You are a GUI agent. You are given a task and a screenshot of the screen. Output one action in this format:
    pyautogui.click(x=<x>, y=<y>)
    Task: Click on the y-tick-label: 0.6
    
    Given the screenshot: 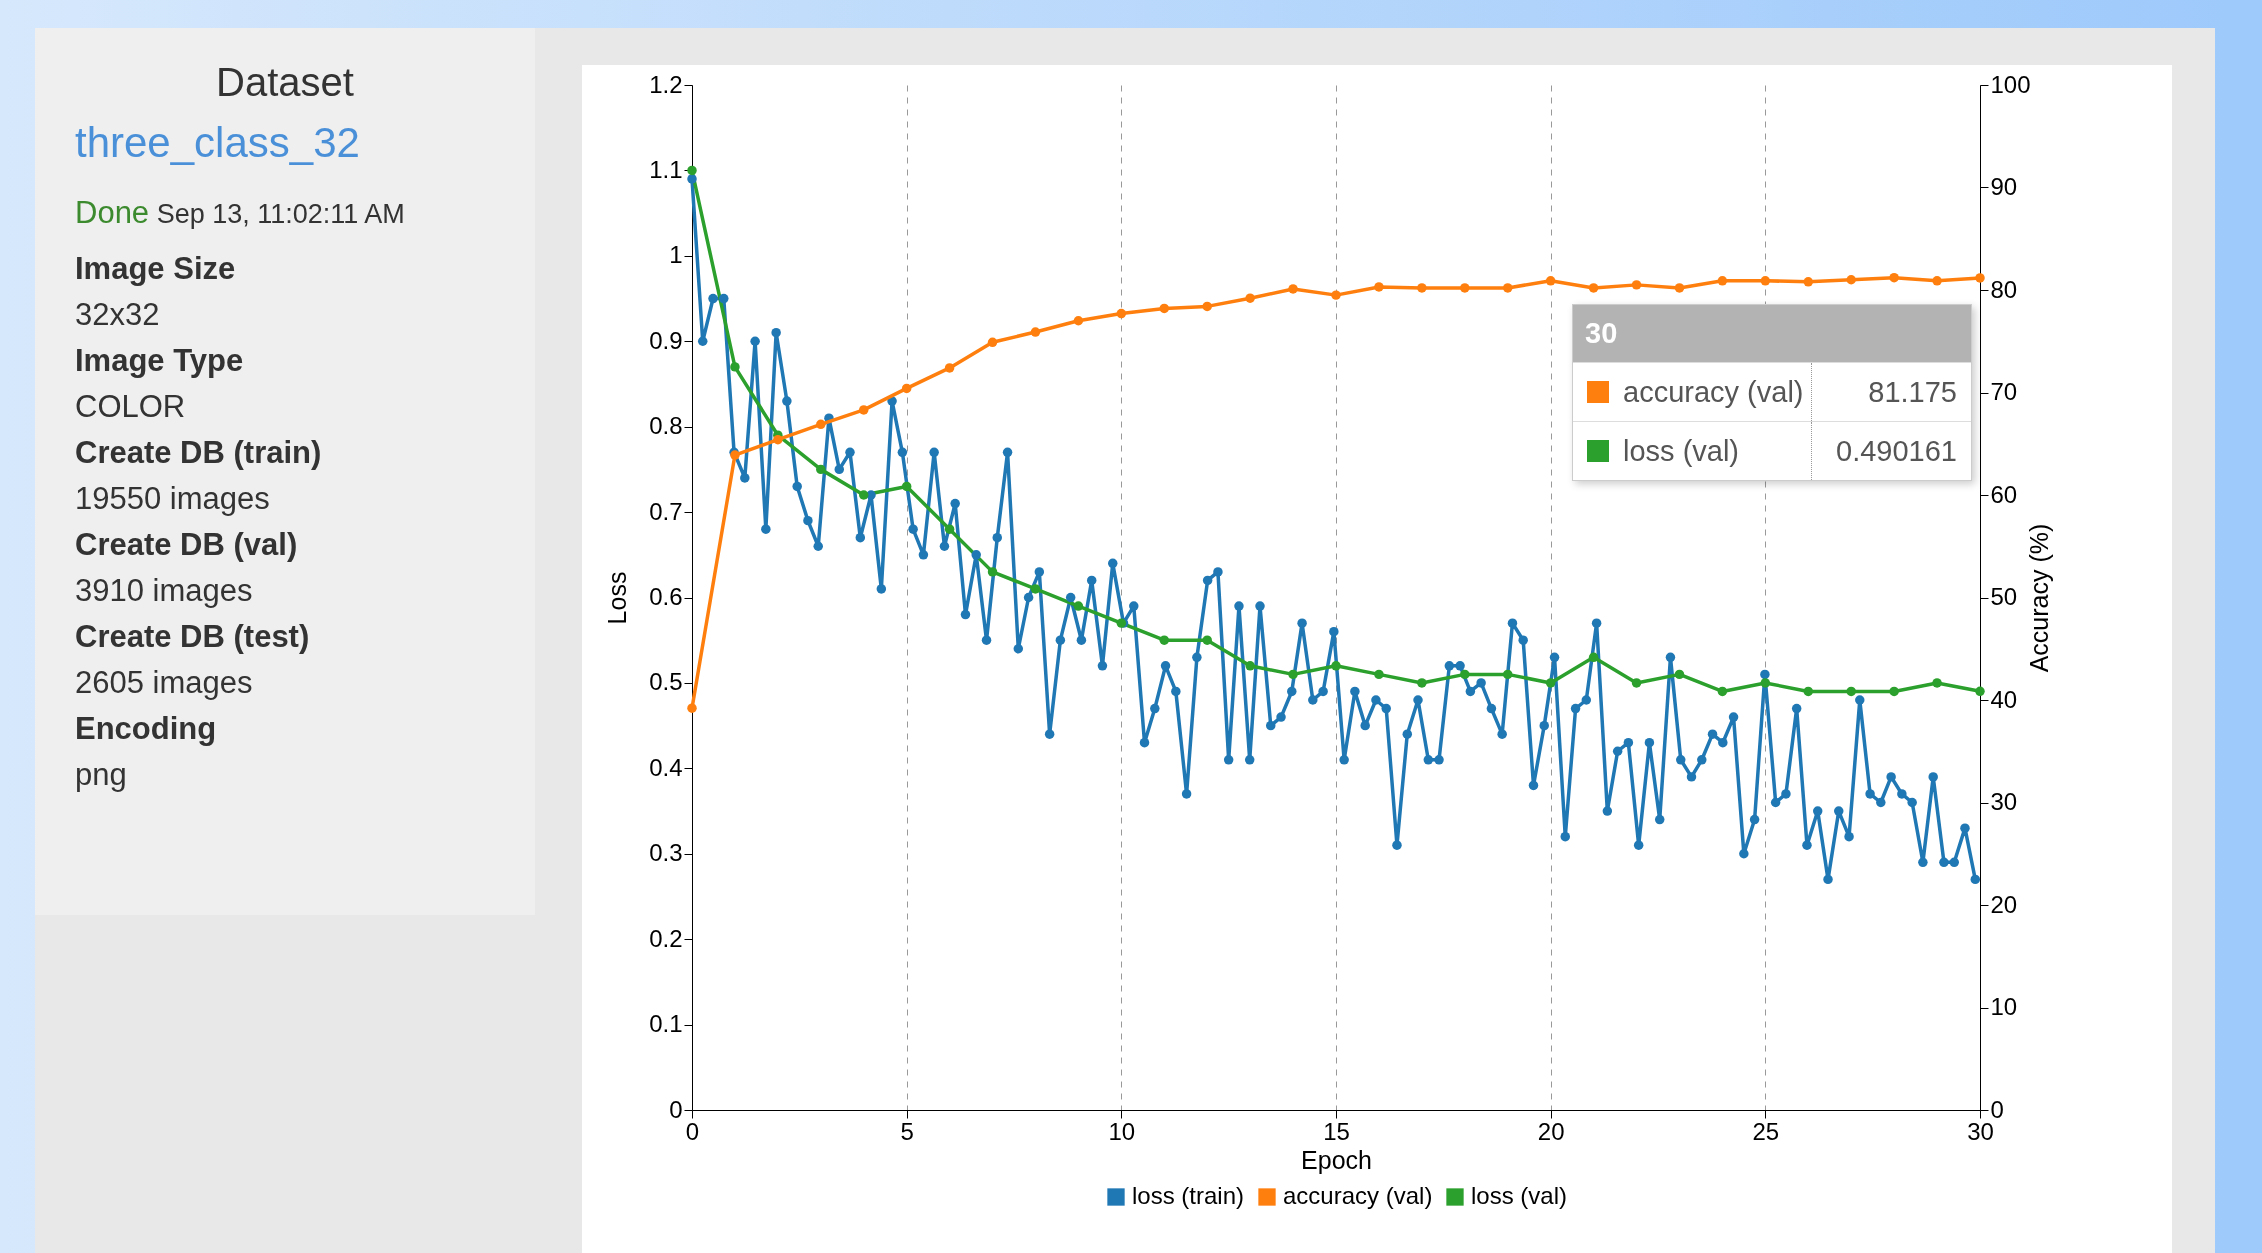 What is the action you would take?
    pyautogui.click(x=666, y=596)
    